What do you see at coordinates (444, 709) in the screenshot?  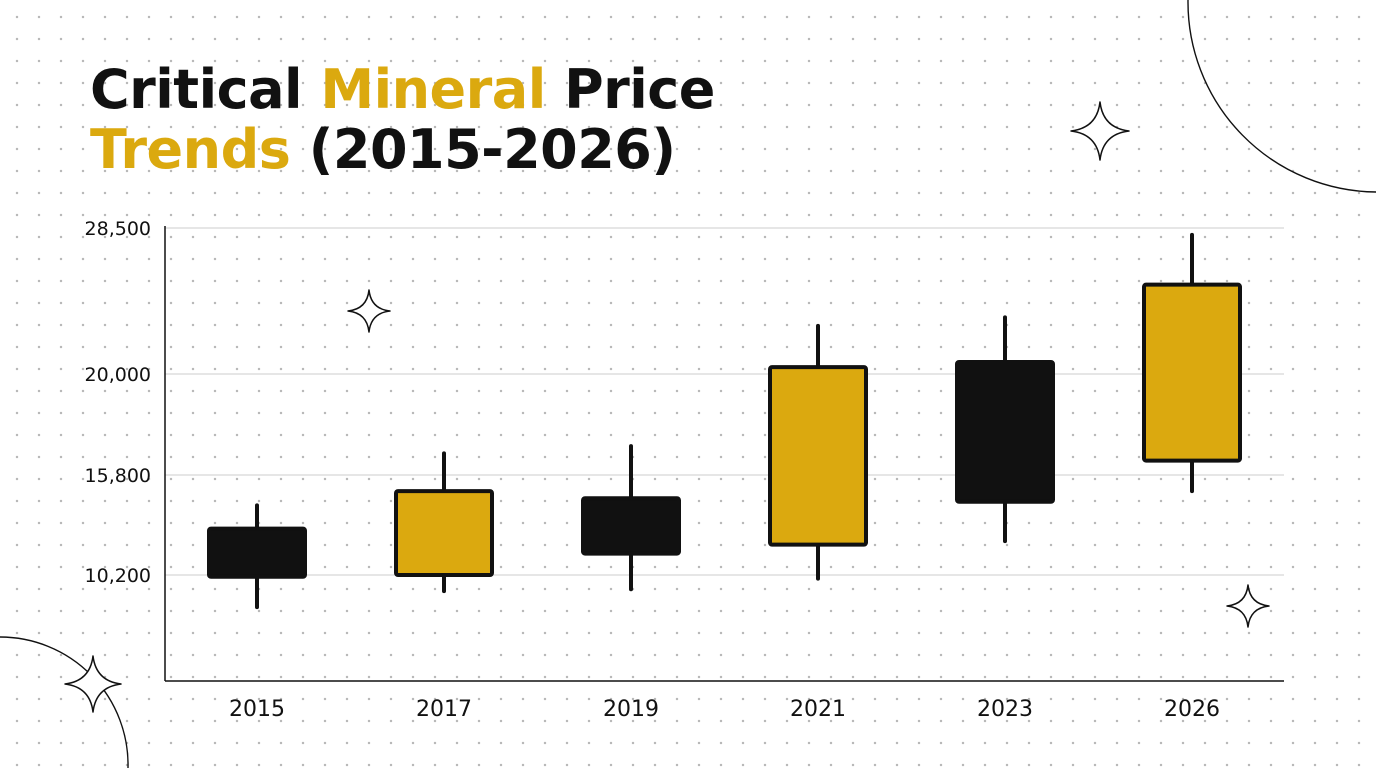 I see `x-tick-label: 2017` at bounding box center [444, 709].